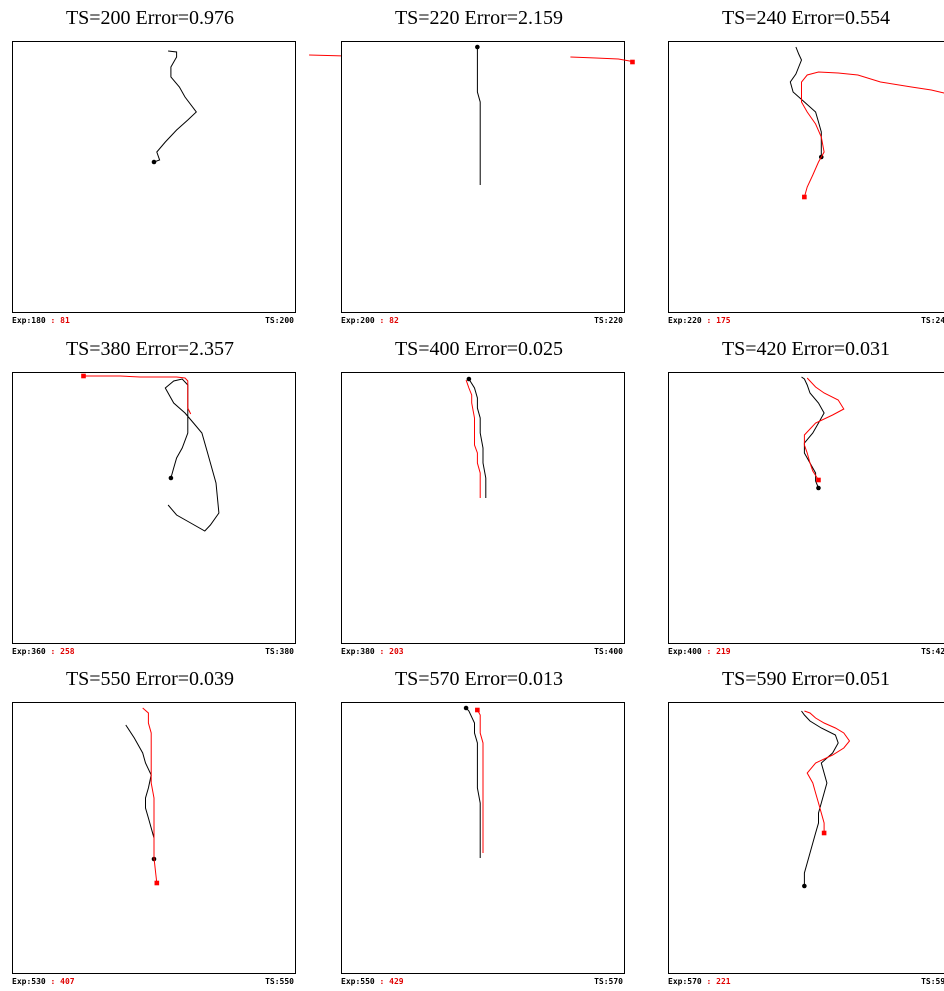  I want to click on exp-value: 258, so click(67, 651).